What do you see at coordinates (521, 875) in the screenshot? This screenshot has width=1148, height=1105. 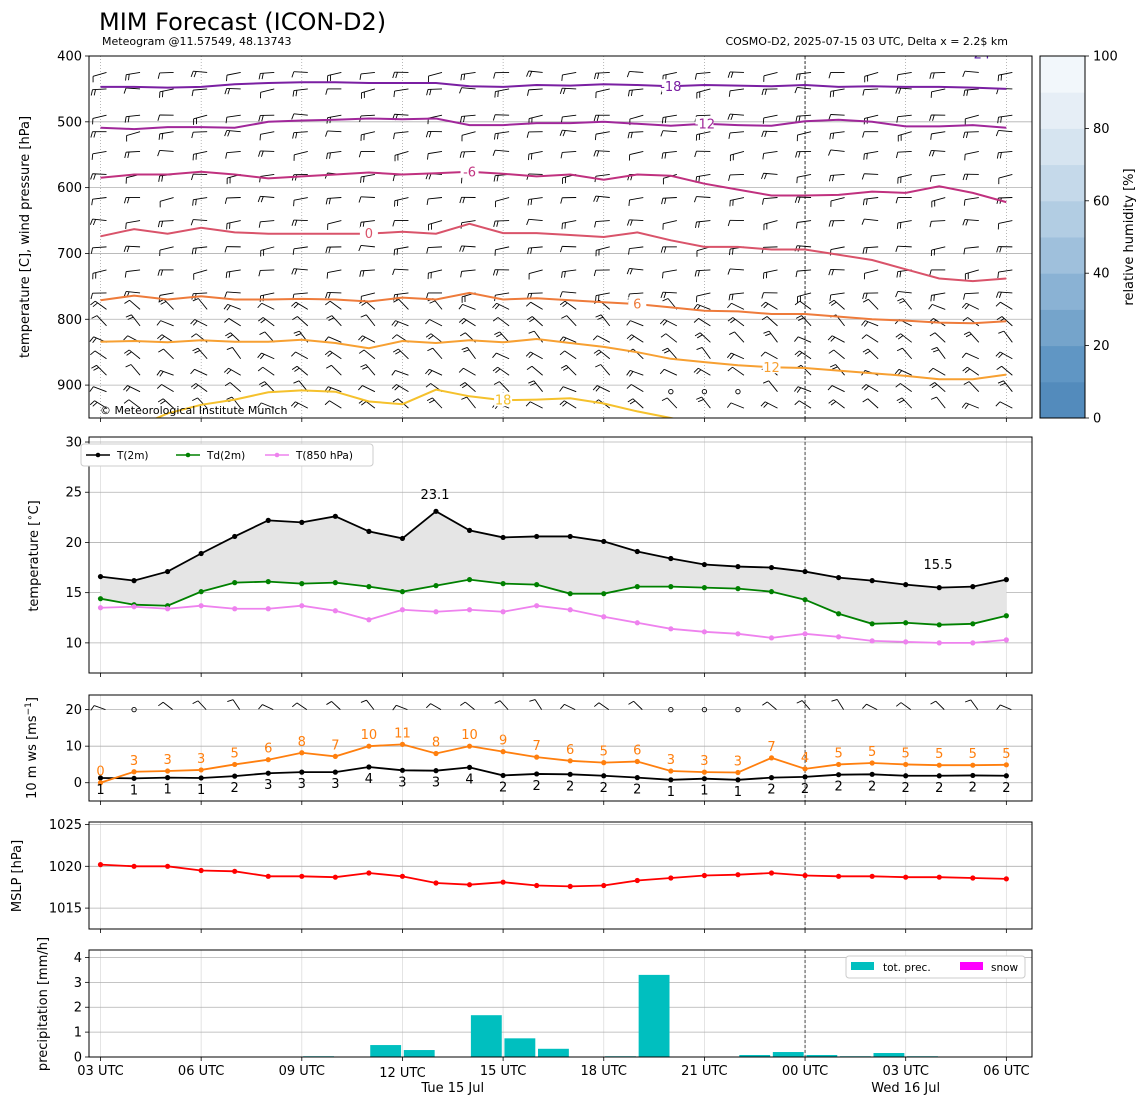 I see `mslp-panel: 1015 1020 1025 MSLP [hPa]` at bounding box center [521, 875].